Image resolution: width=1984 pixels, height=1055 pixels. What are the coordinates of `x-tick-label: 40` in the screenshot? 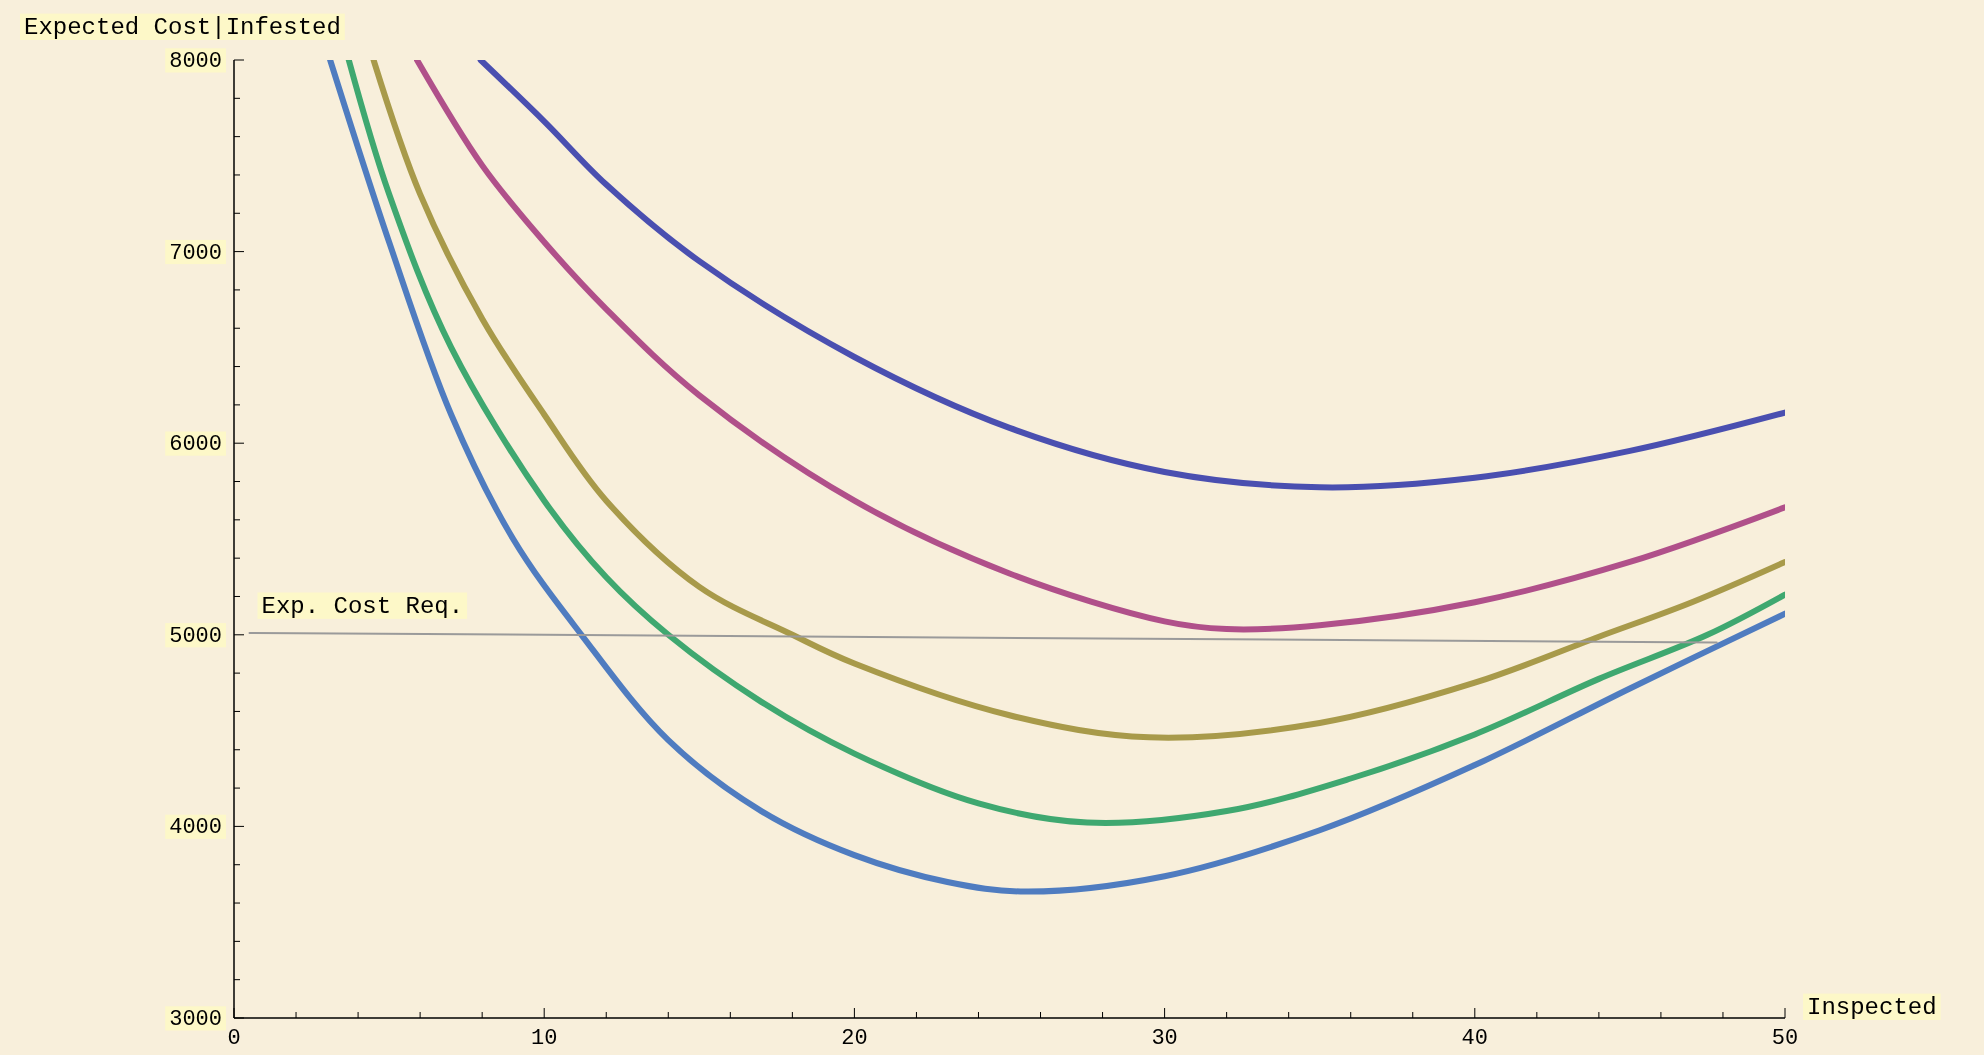 It's located at (1474, 1038).